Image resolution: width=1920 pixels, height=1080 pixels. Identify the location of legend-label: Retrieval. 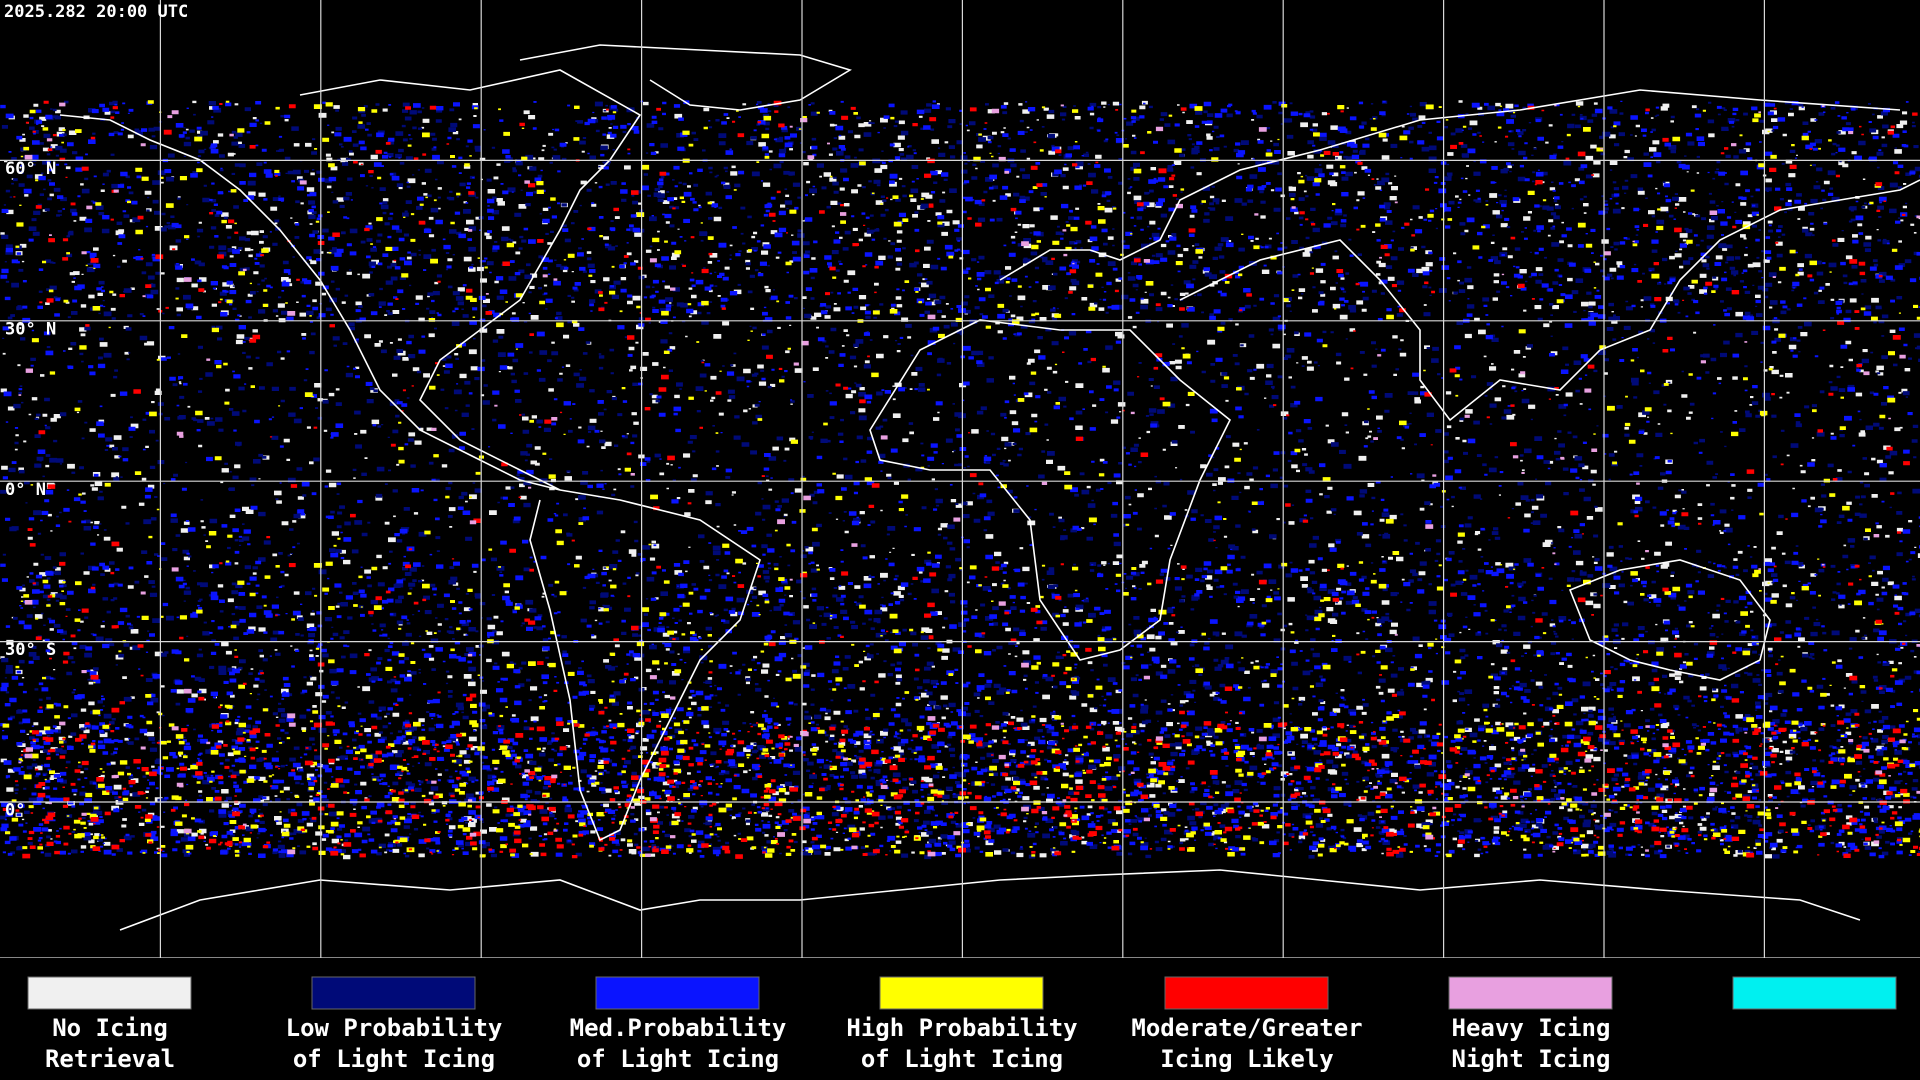
(110, 1059).